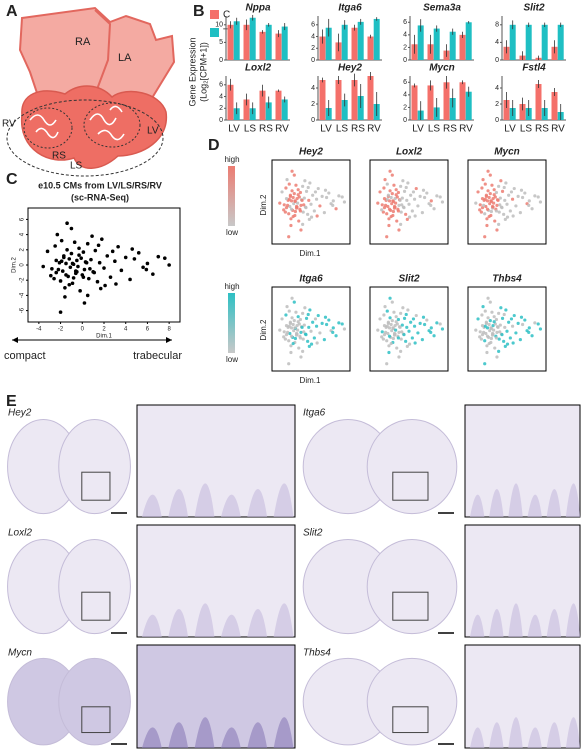 Image resolution: width=582 pixels, height=750 pixels. What do you see at coordinates (234, 129) in the screenshot?
I see `x-tick-label: LV` at bounding box center [234, 129].